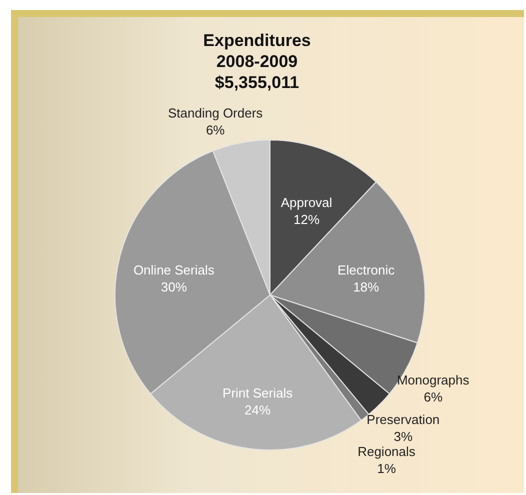 The width and height of the screenshot is (526, 495). I want to click on slice-label: Monographs, so click(433, 380).